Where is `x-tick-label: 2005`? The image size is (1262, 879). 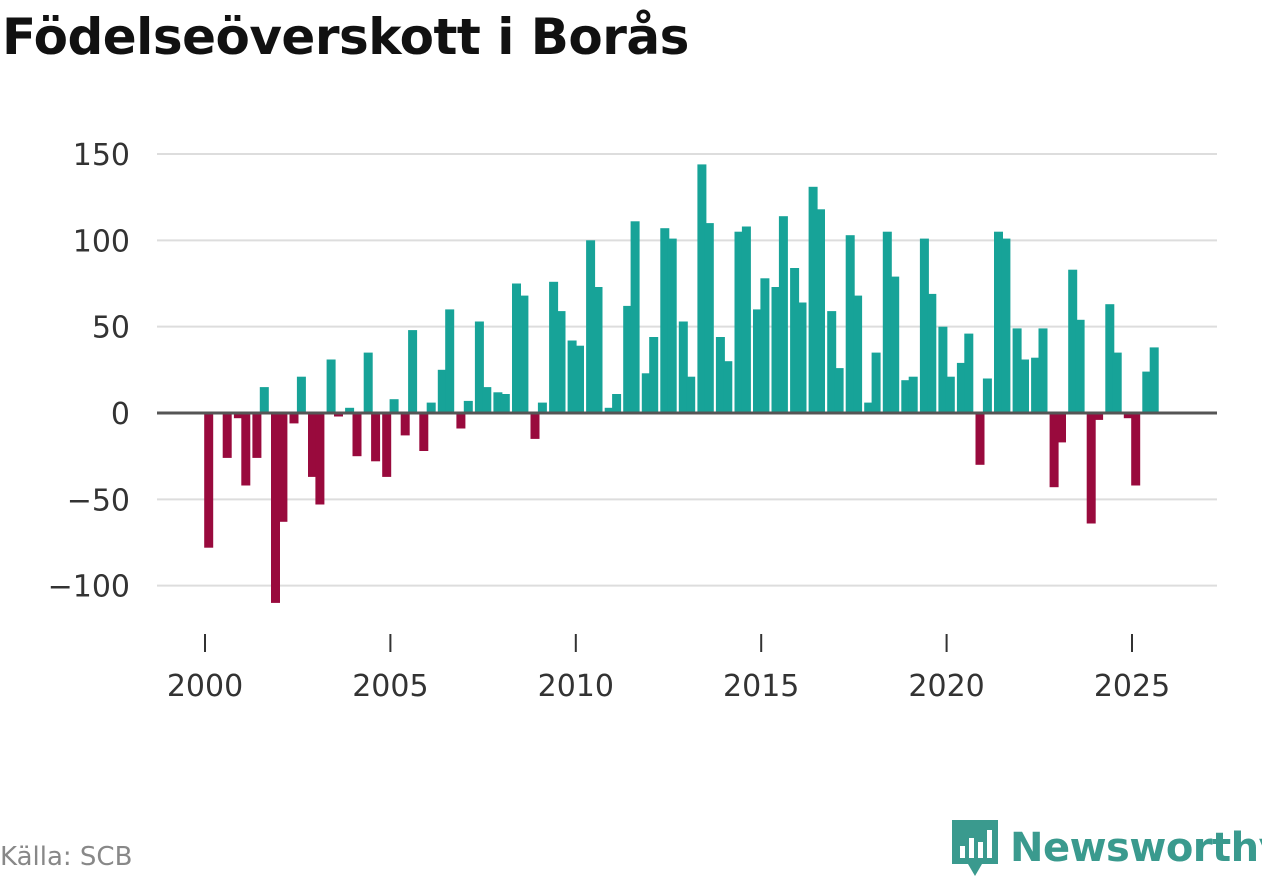
x-tick-label: 2005 is located at coordinates (390, 686).